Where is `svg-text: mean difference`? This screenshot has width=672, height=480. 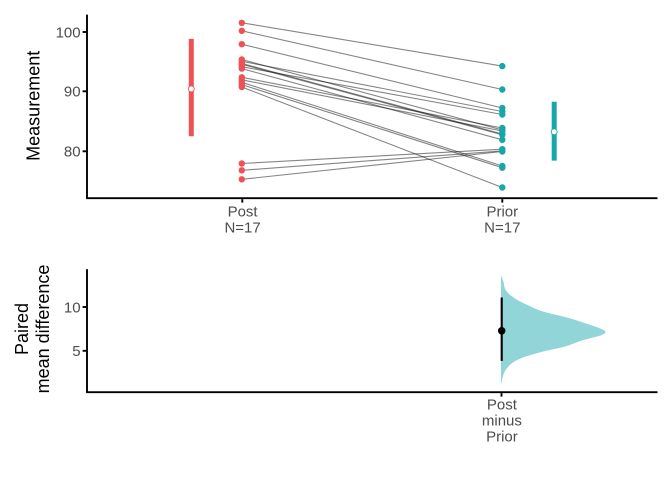 svg-text: mean difference is located at coordinates (43, 329).